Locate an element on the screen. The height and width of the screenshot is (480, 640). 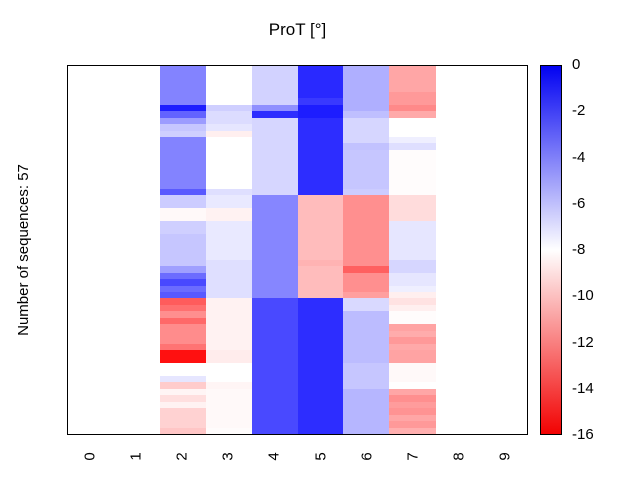
x-tick-label: 0 is located at coordinates (90, 456).